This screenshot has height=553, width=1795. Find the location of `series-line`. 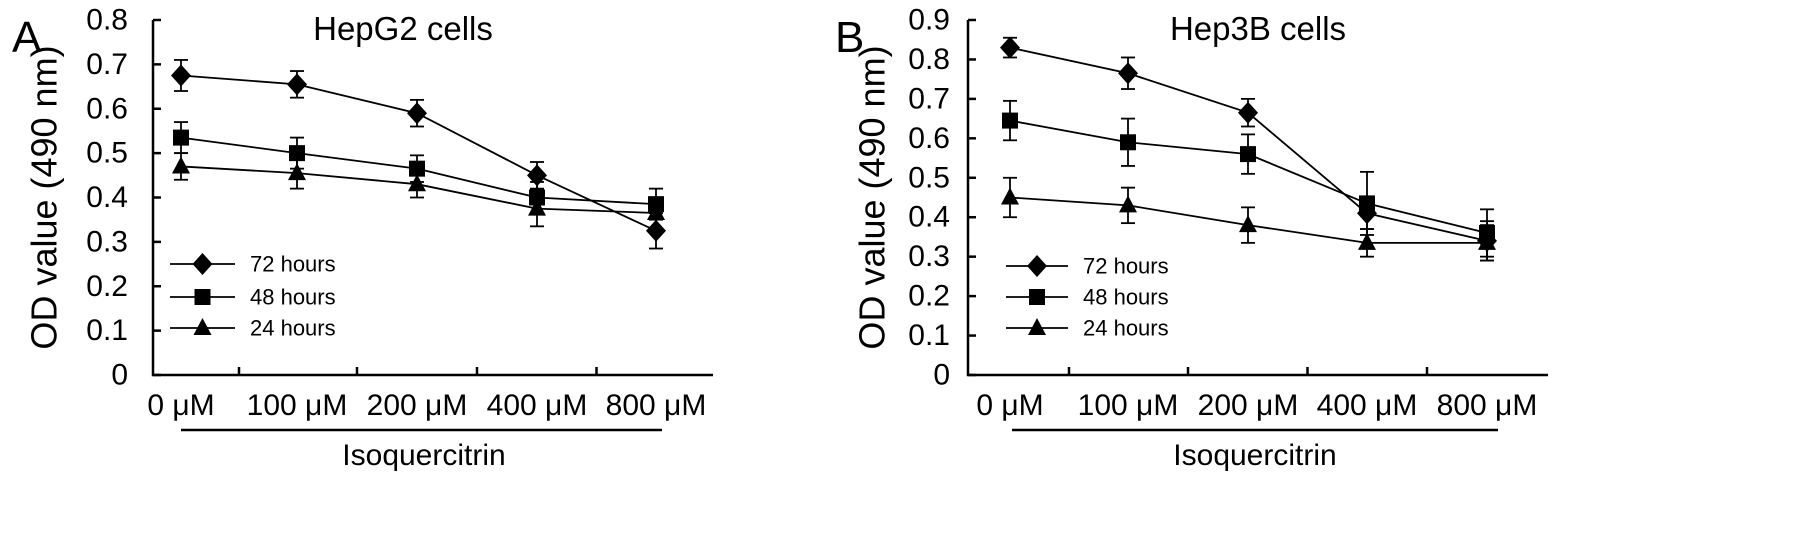

series-line is located at coordinates (418, 153).